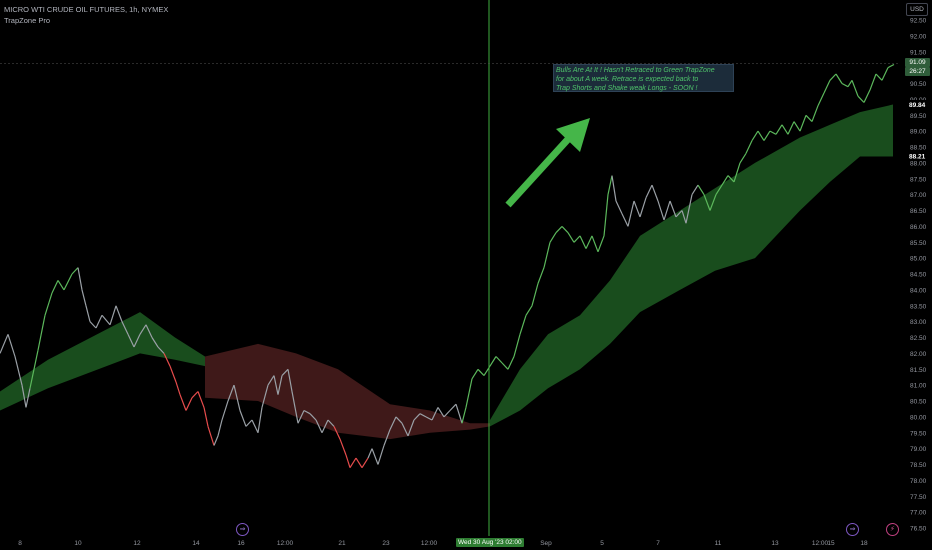 Image resolution: width=932 pixels, height=550 pixels. I want to click on level-tag-lower-bg, so click(916, 156).